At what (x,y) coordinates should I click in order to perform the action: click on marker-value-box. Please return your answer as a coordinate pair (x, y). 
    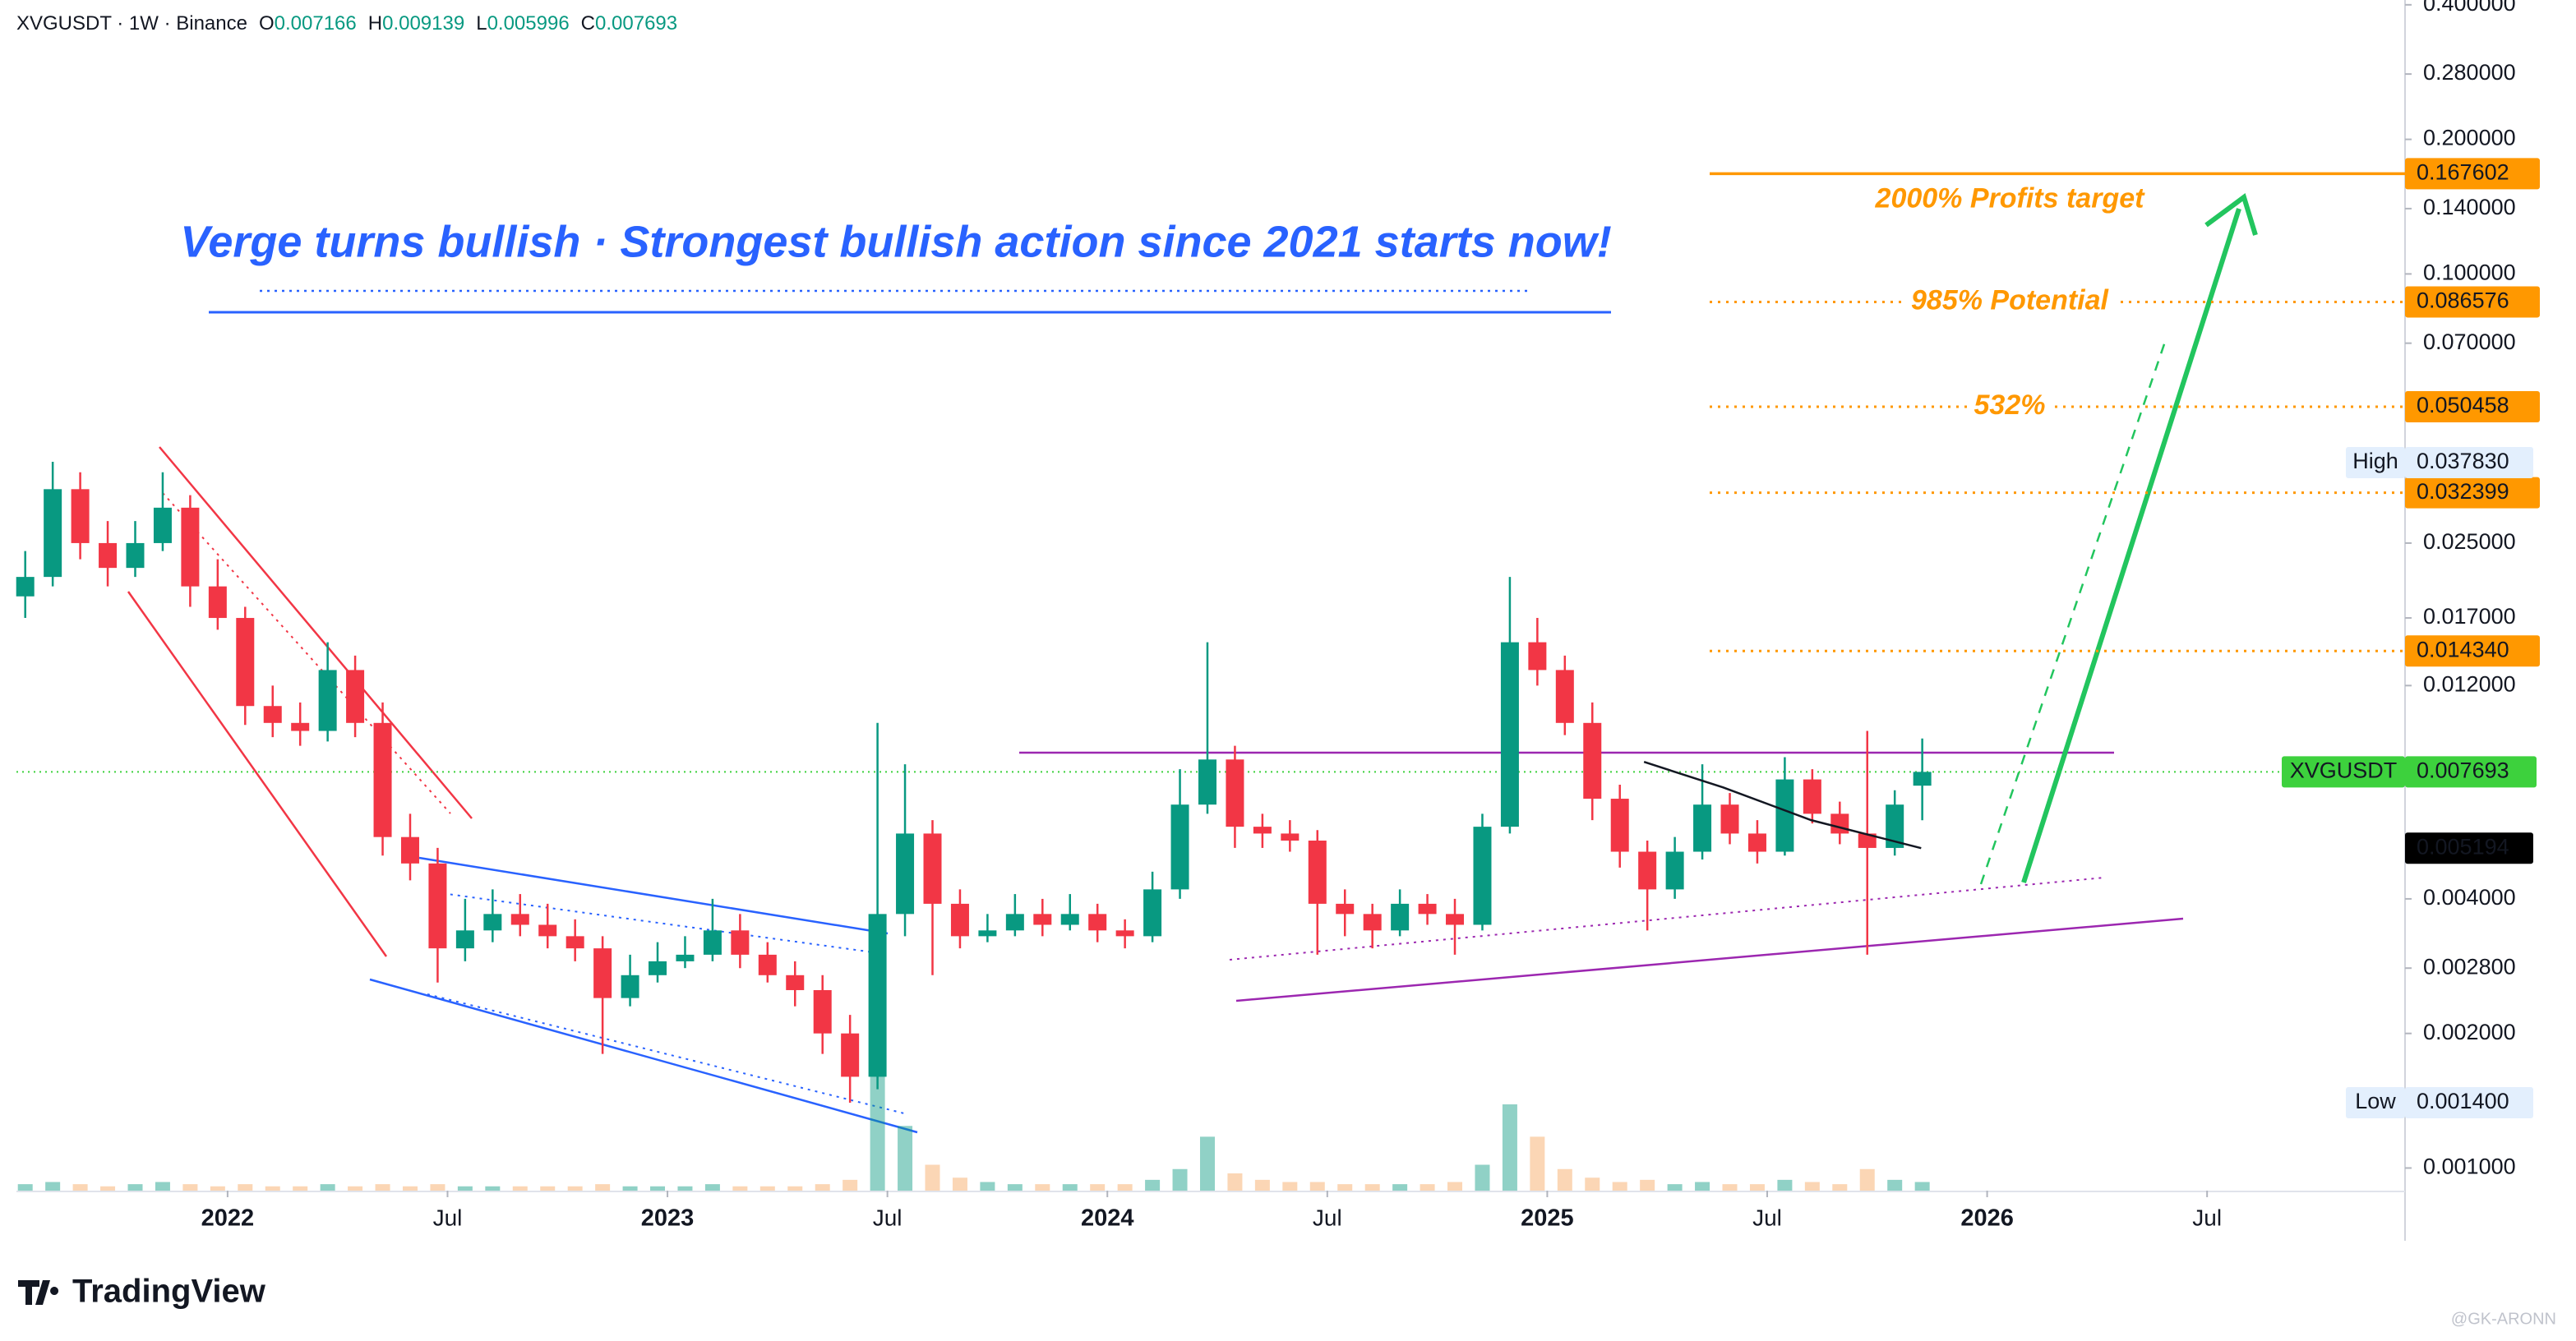
    Looking at the image, I should click on (2469, 463).